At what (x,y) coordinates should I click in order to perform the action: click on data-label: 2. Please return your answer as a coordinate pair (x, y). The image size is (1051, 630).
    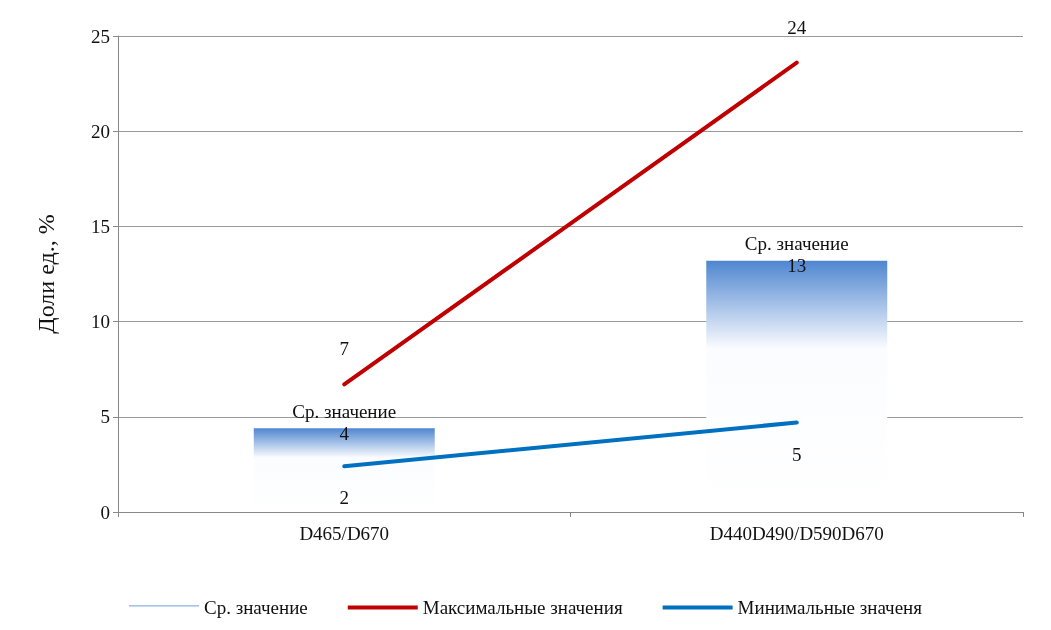
    Looking at the image, I should click on (344, 498).